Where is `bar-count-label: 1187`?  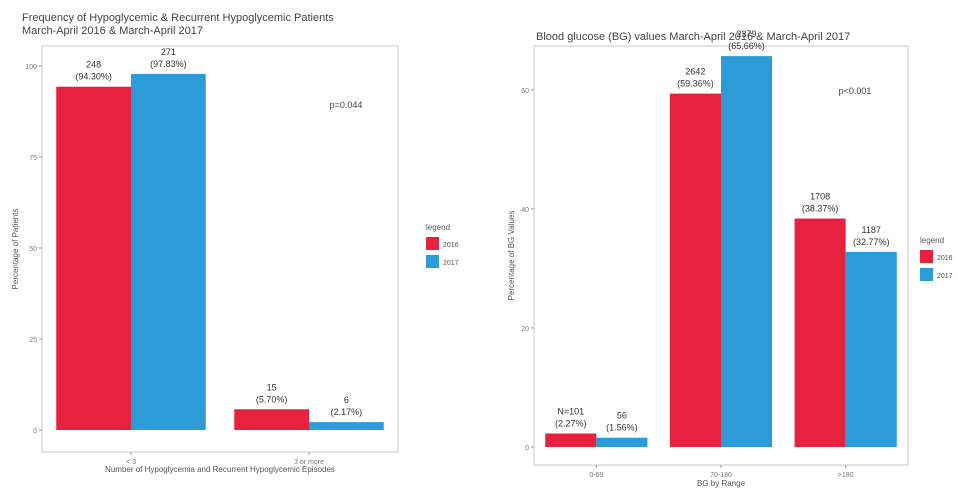
bar-count-label: 1187 is located at coordinates (871, 230).